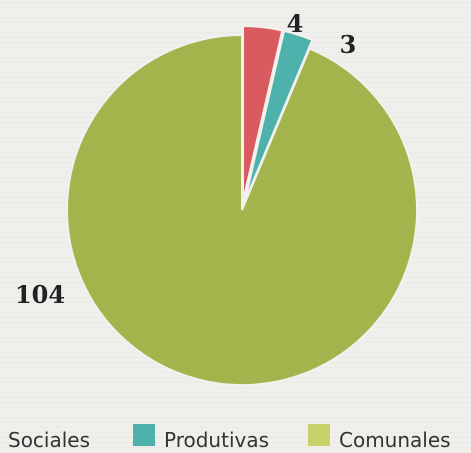  I want to click on legend-label-sociales: Sociales, so click(49, 440).